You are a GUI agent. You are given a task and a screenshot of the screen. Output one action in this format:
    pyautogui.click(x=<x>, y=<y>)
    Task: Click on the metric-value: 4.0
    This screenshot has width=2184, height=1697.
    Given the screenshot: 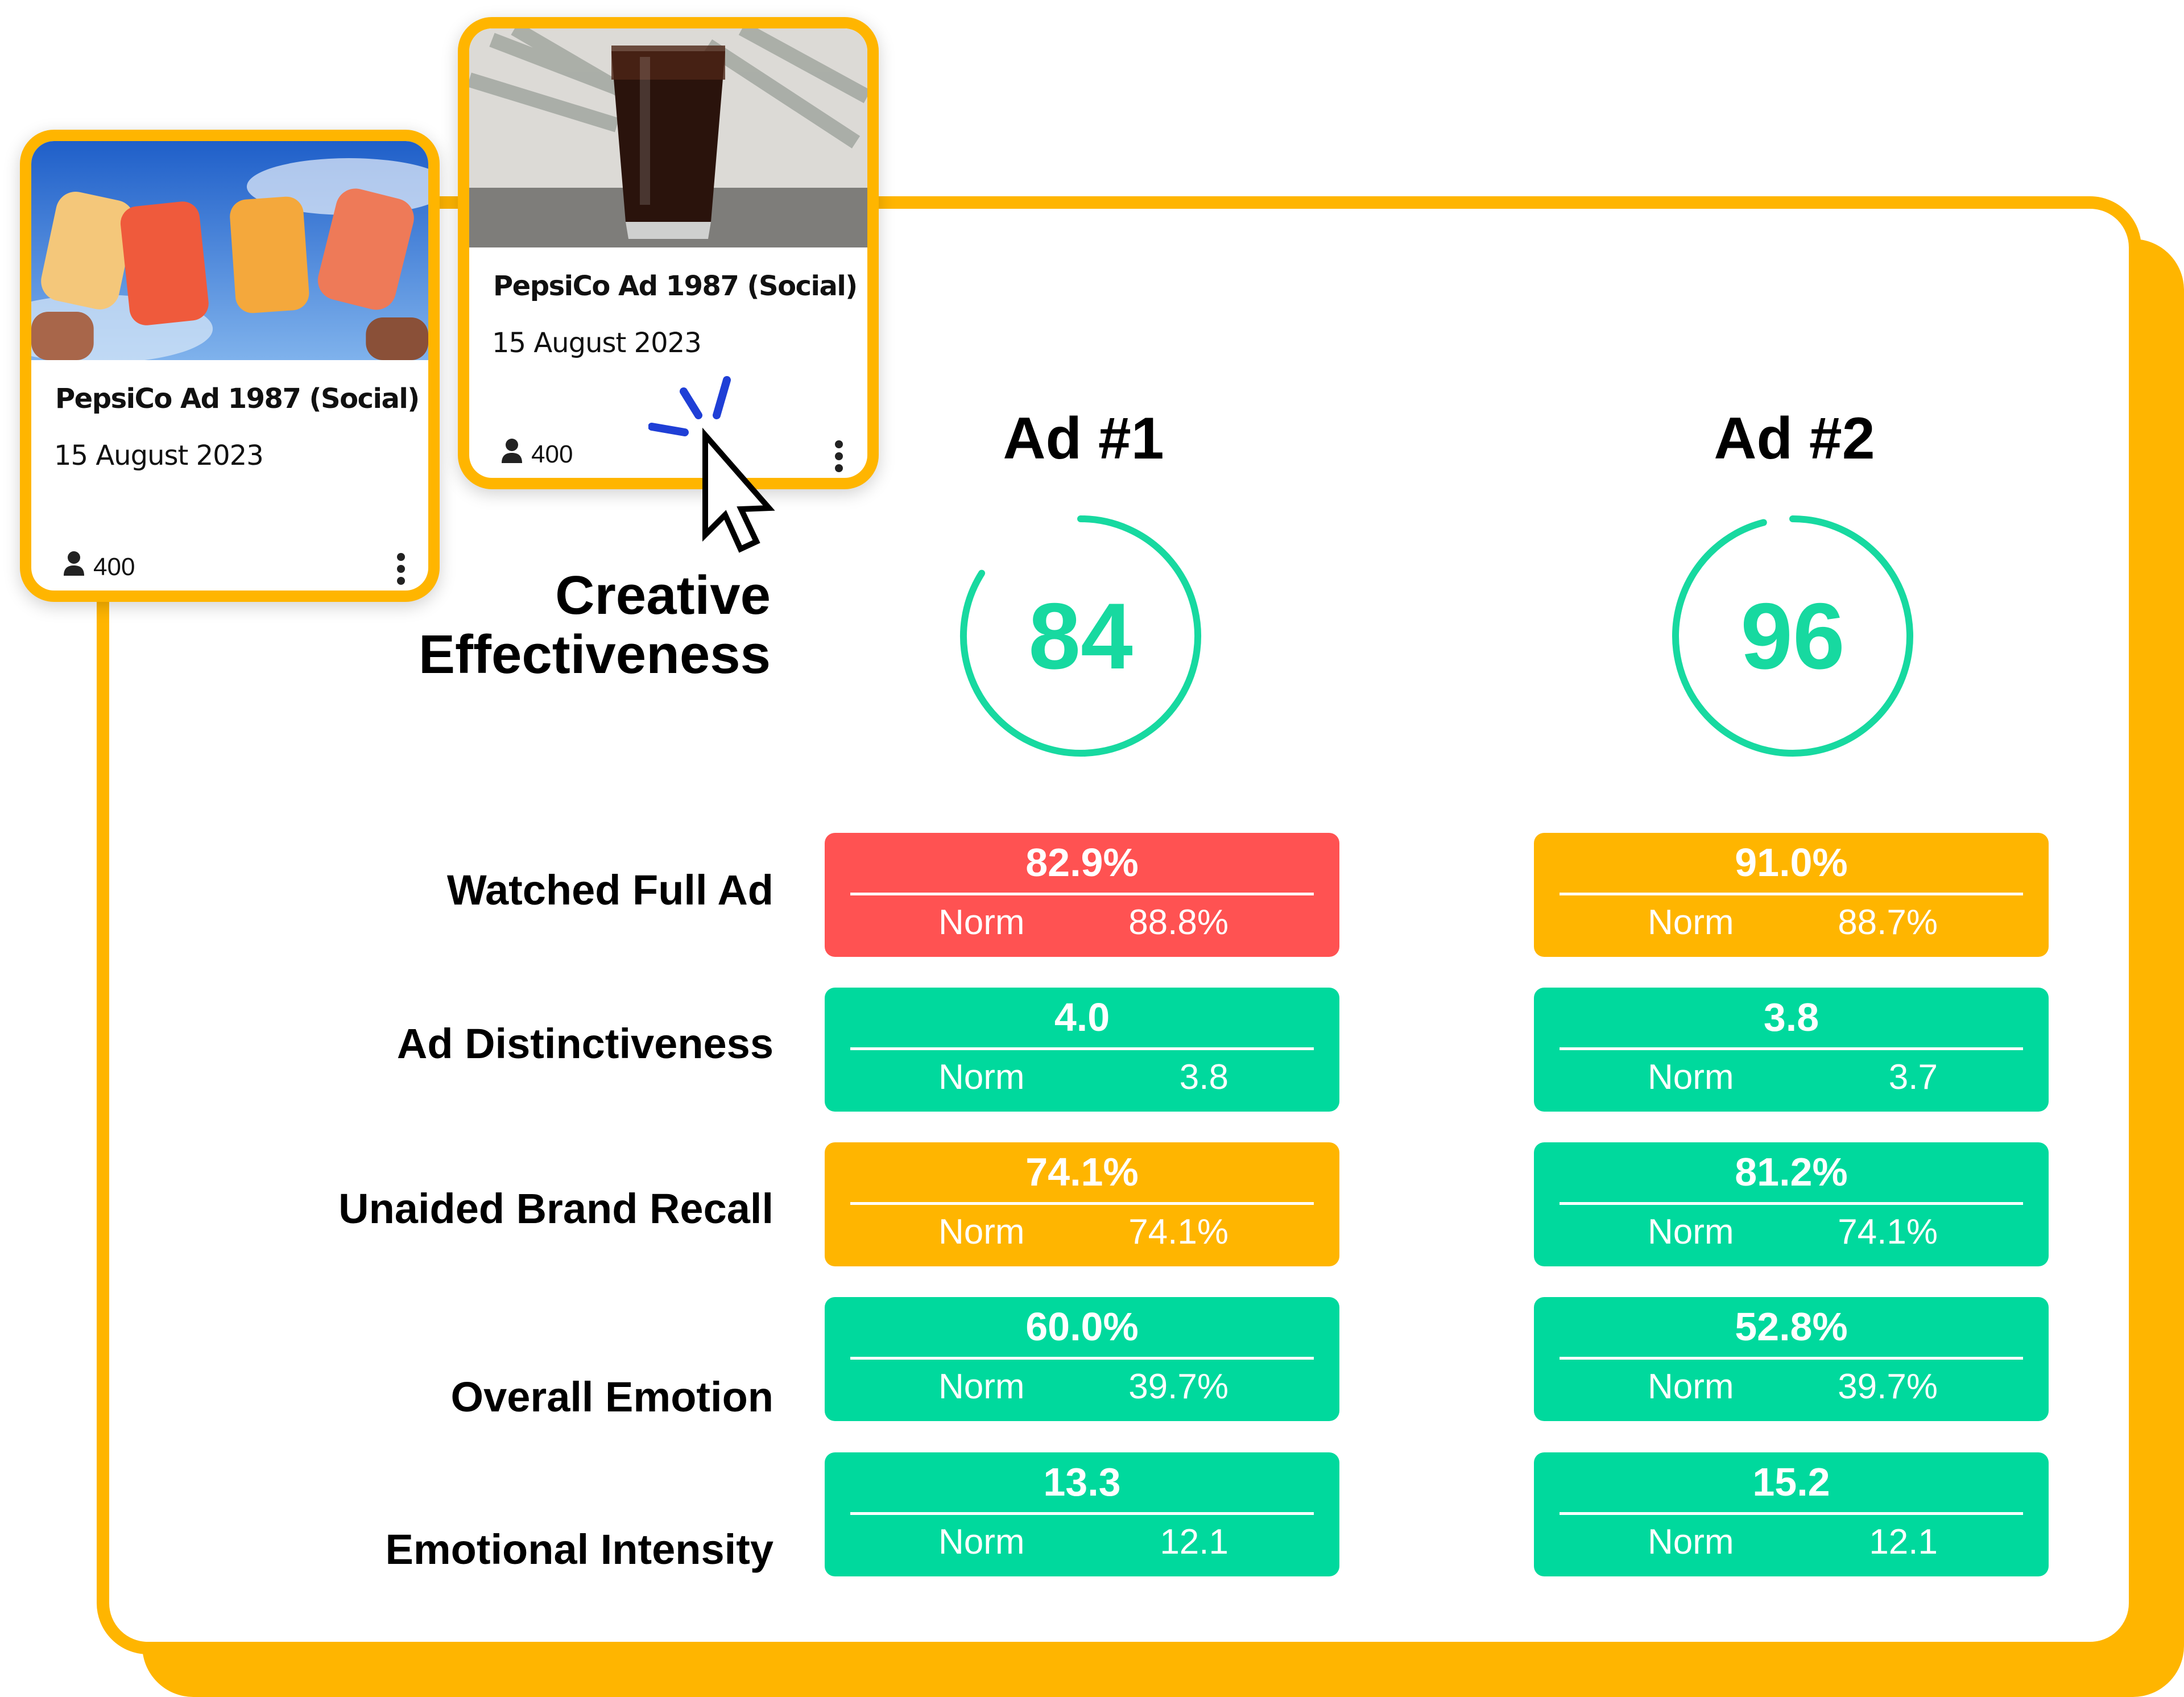 What is the action you would take?
    pyautogui.click(x=1082, y=1017)
    